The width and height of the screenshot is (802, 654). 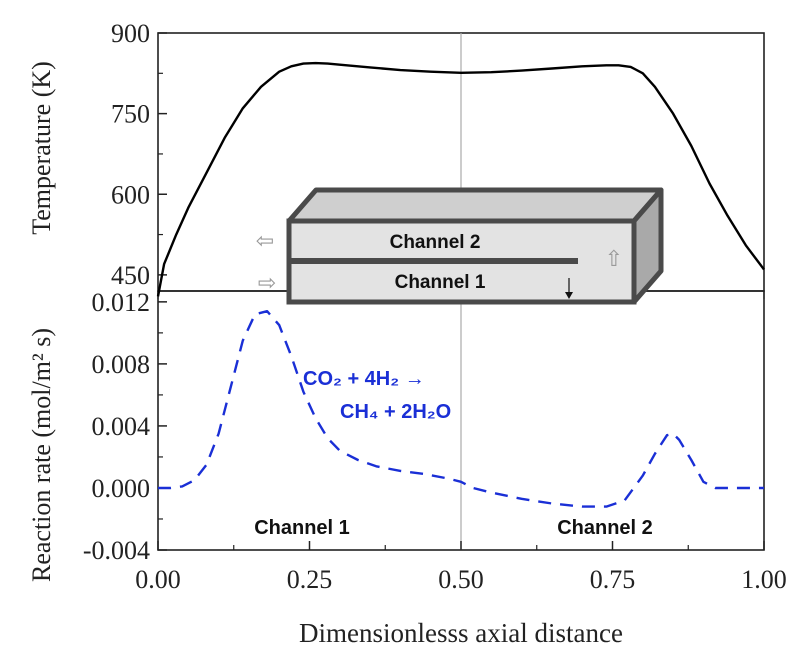 What do you see at coordinates (267, 282) in the screenshot?
I see `inlet-arrow-icon: ⇨` at bounding box center [267, 282].